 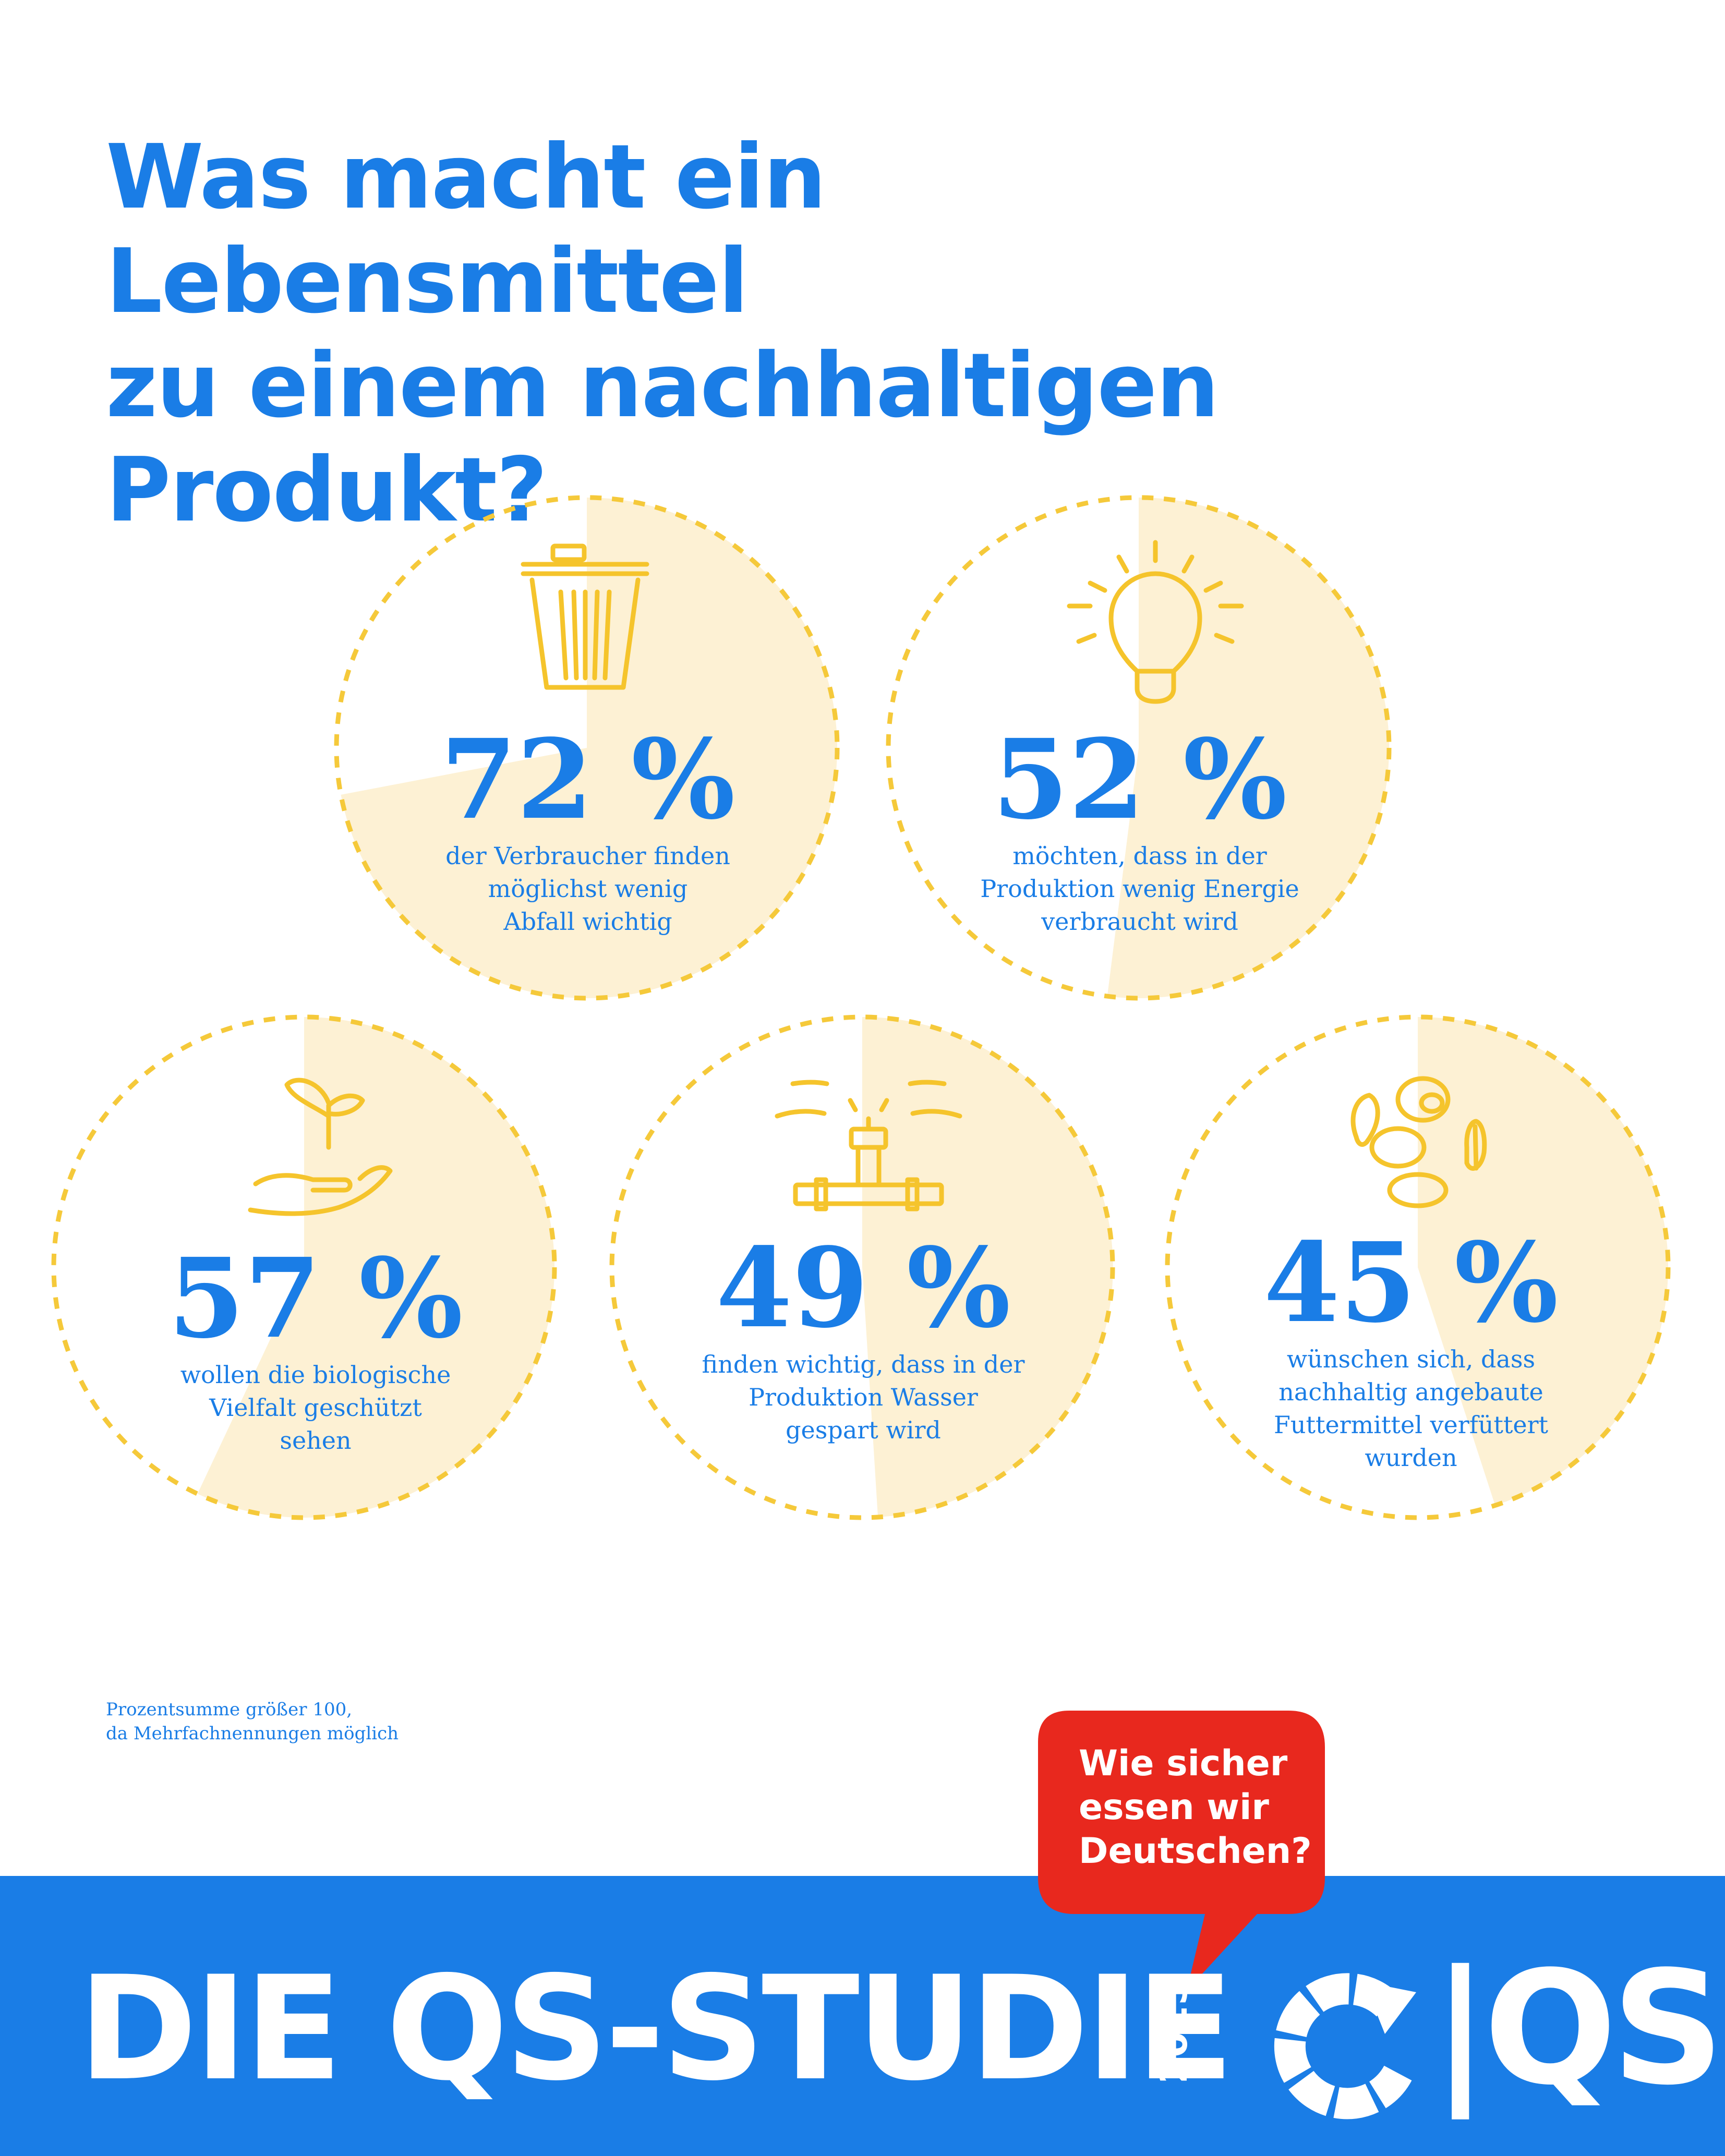 I want to click on percent-label: 72 %, so click(x=587, y=779).